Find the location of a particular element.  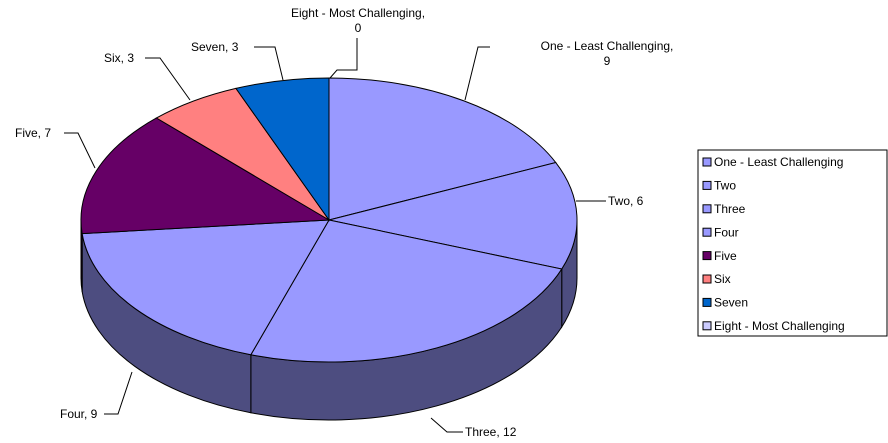

legend-label: Eight - Most Challenging is located at coordinates (779, 326).